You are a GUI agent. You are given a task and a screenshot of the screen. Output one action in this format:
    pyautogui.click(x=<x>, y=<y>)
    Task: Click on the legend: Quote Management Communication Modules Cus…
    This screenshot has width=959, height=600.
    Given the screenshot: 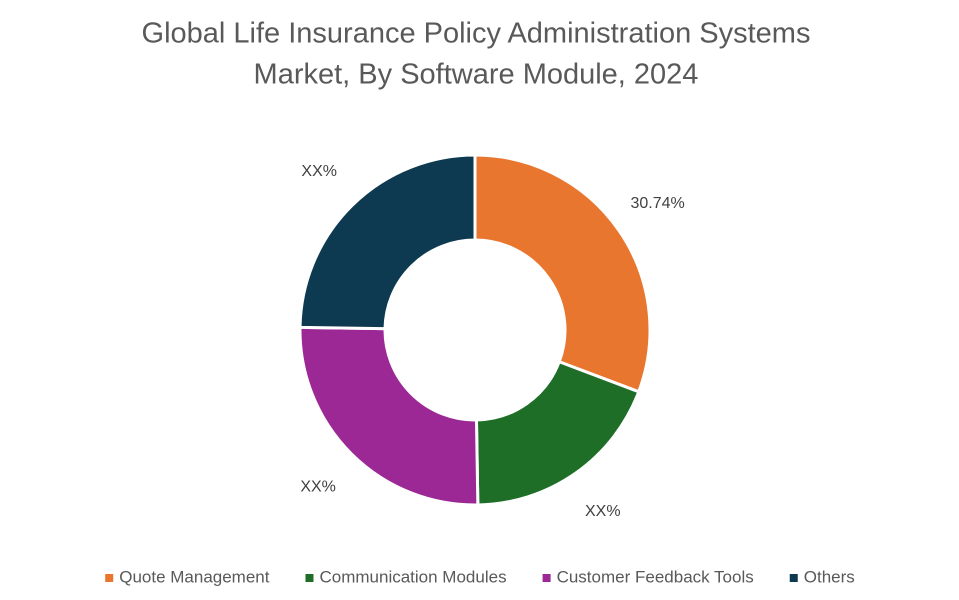 What is the action you would take?
    pyautogui.click(x=480, y=576)
    